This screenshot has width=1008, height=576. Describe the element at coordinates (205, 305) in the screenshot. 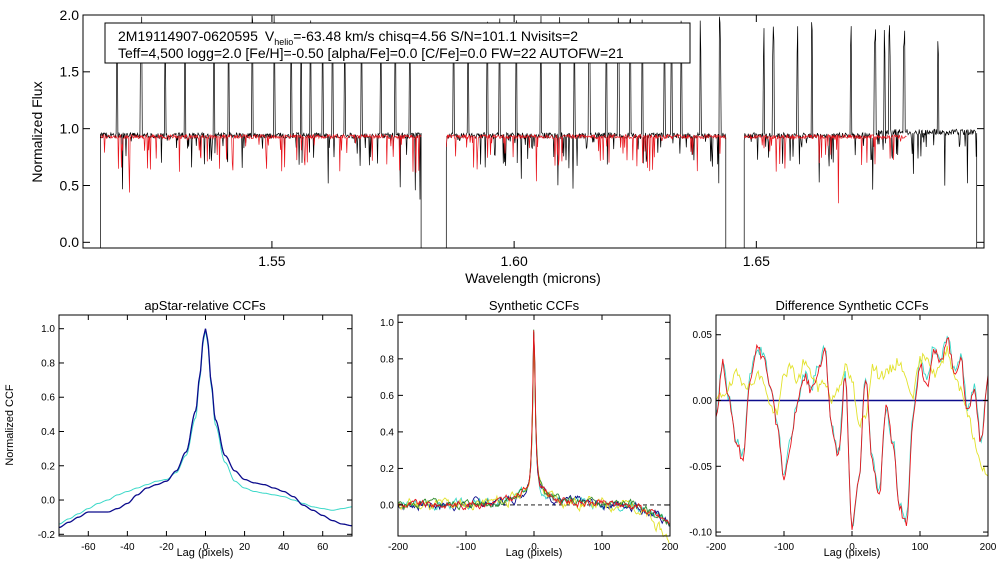

I see `apstar-ccf-title: apStar-relative CCFs` at that location.